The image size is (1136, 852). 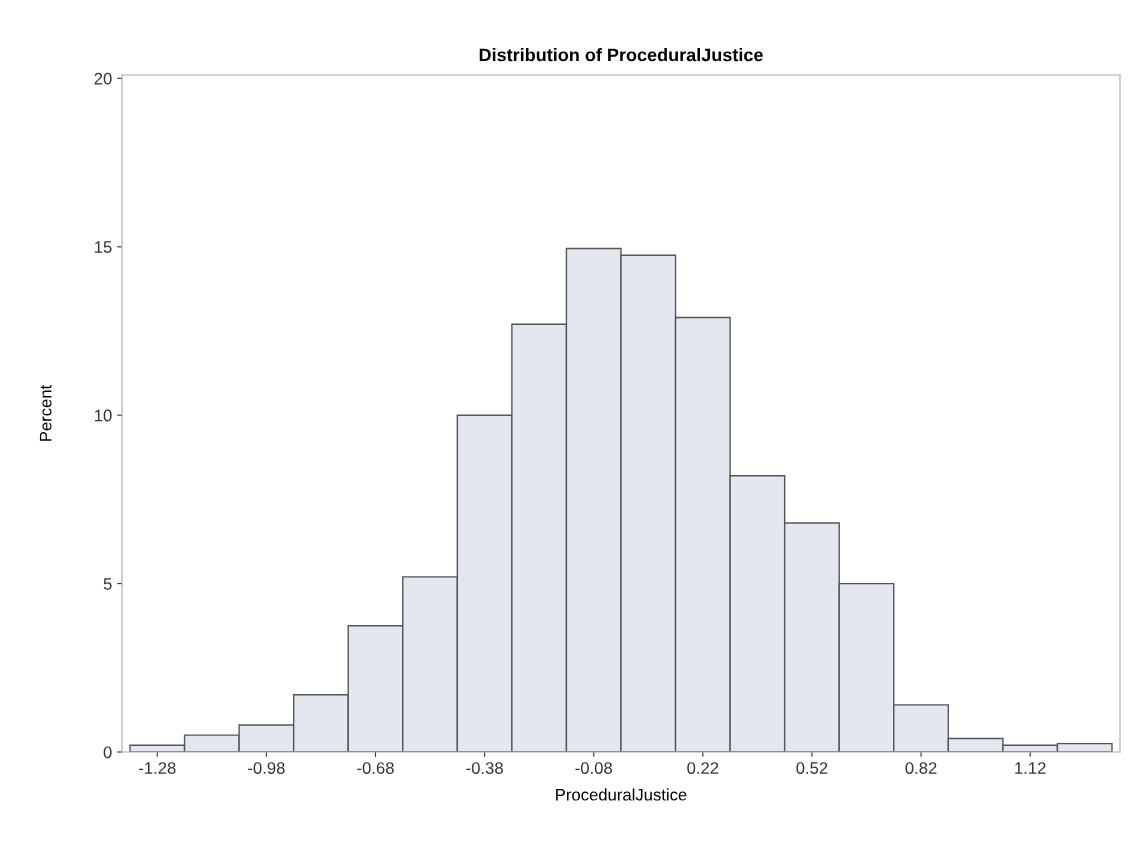 What do you see at coordinates (484, 768) in the screenshot?
I see `x-tick-label: -0.38` at bounding box center [484, 768].